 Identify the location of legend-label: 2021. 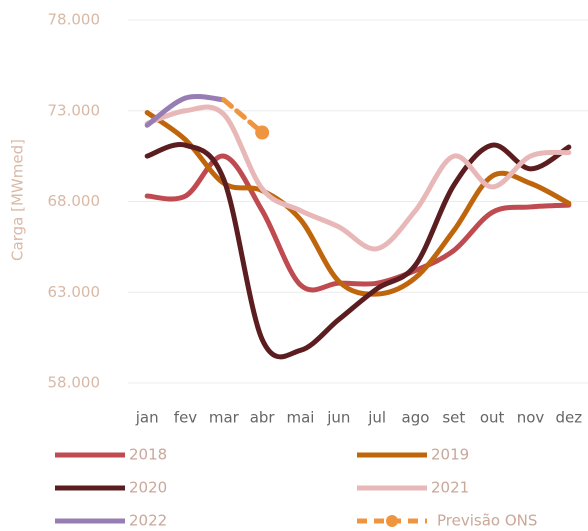
(450, 488).